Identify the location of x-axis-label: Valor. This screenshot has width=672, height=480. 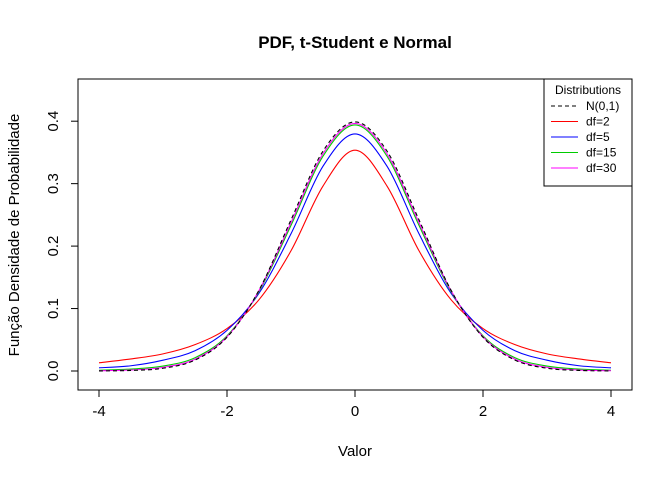
(355, 451).